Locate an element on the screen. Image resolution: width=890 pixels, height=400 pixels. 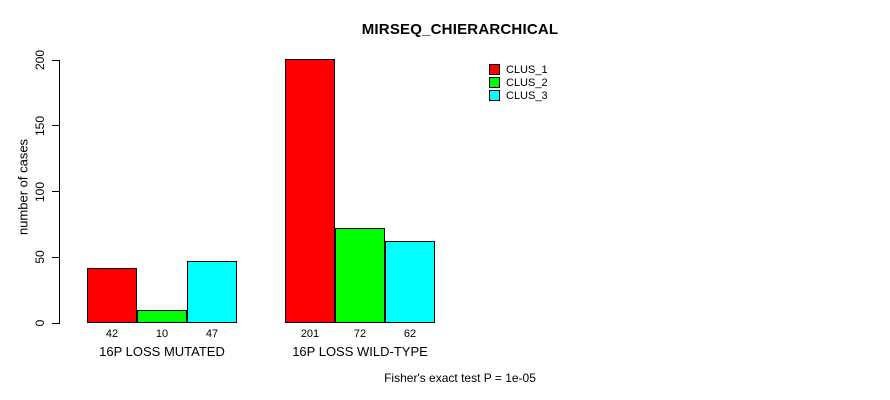
legend-row: CLUS_3 is located at coordinates (518, 95).